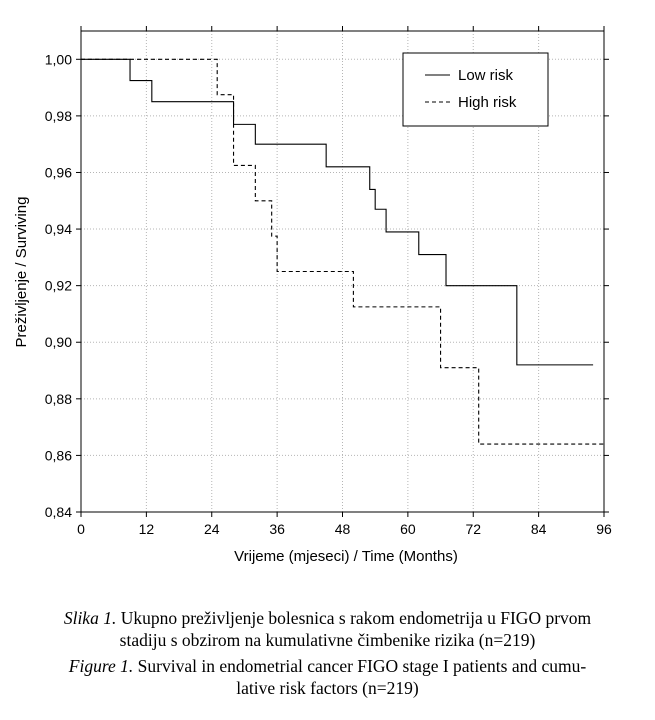 The width and height of the screenshot is (655, 720). I want to click on caption-en-lead: Figure 1., so click(101, 666).